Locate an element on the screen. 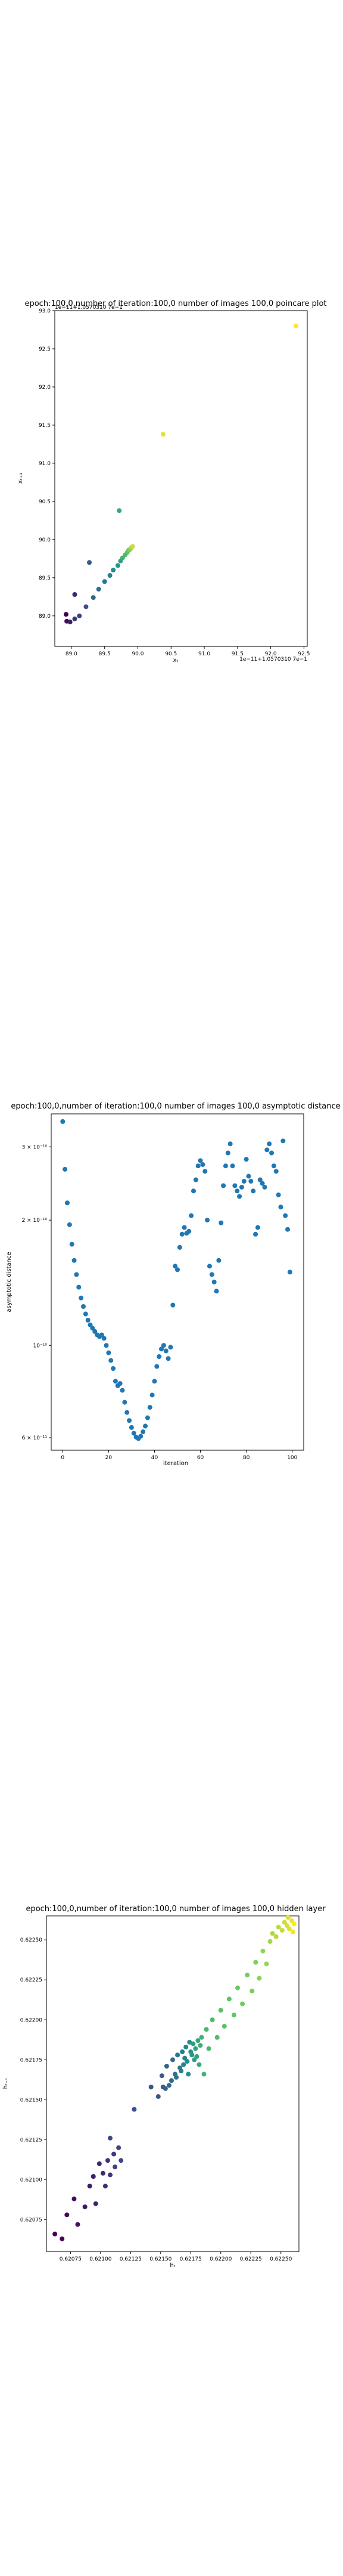 This screenshot has height=2576, width=343. hidden-y-label: hₜ₊₁ is located at coordinates (6, 2084).